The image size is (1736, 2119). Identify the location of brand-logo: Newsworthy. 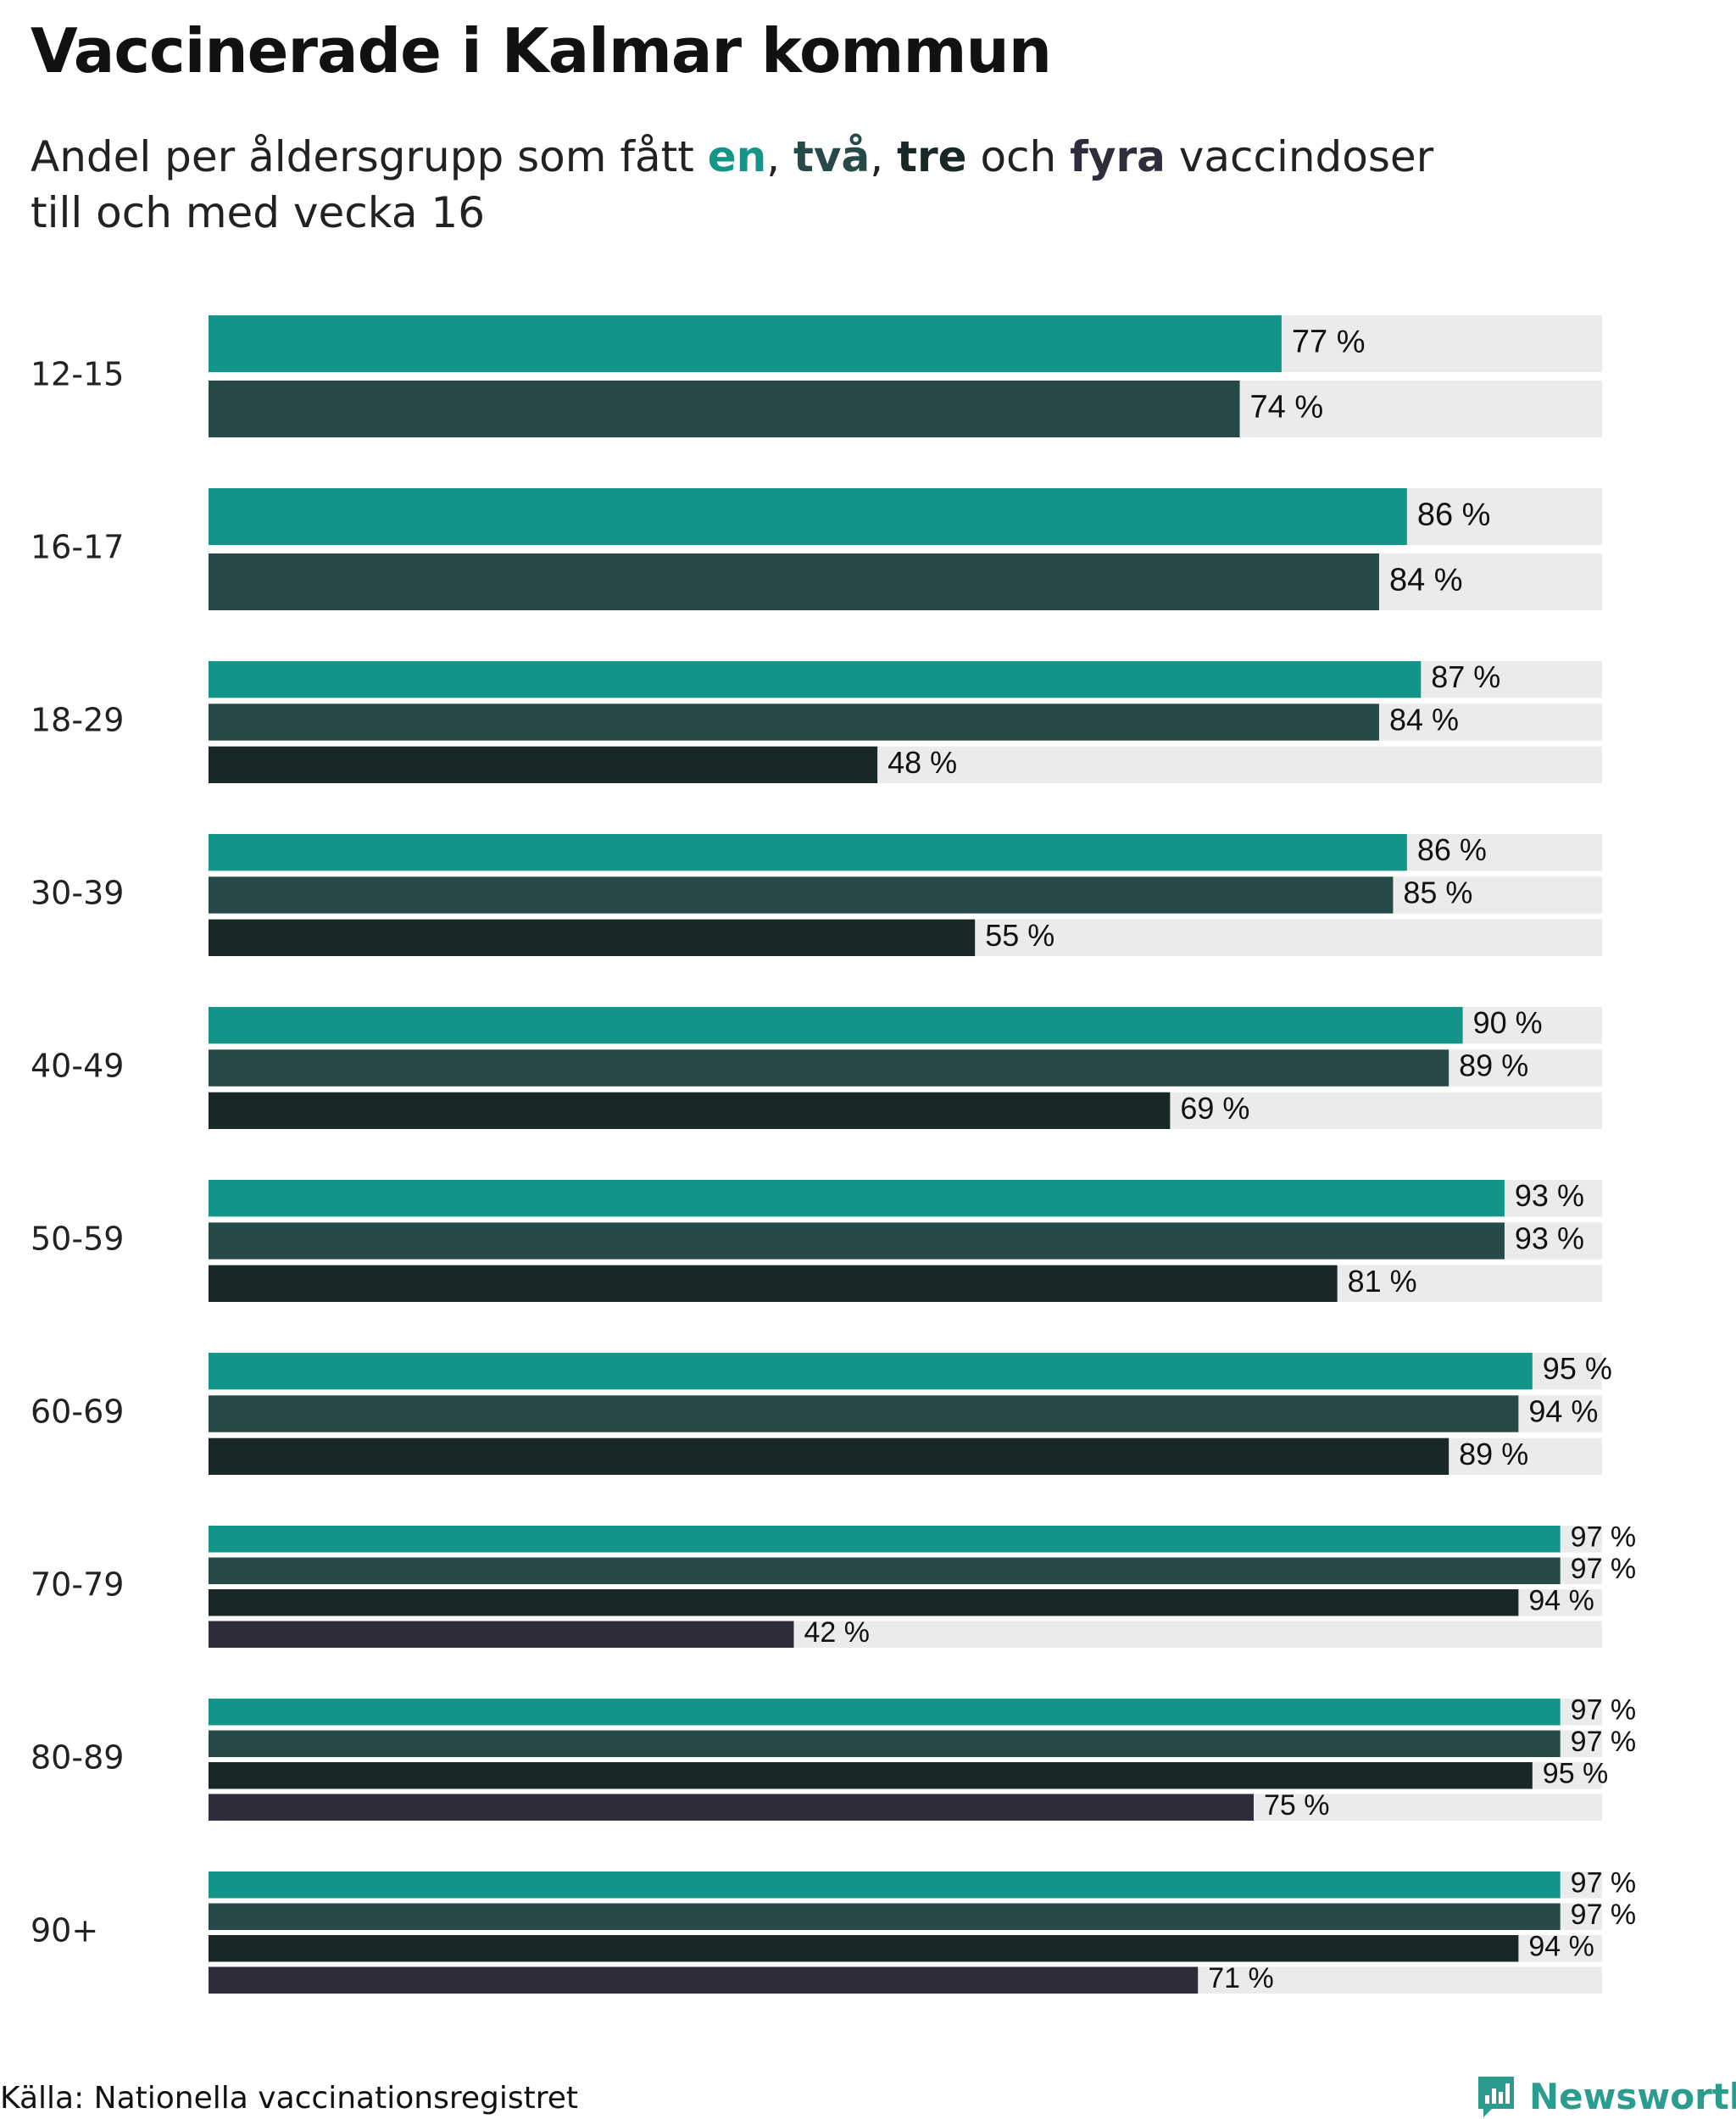
(1605, 2096).